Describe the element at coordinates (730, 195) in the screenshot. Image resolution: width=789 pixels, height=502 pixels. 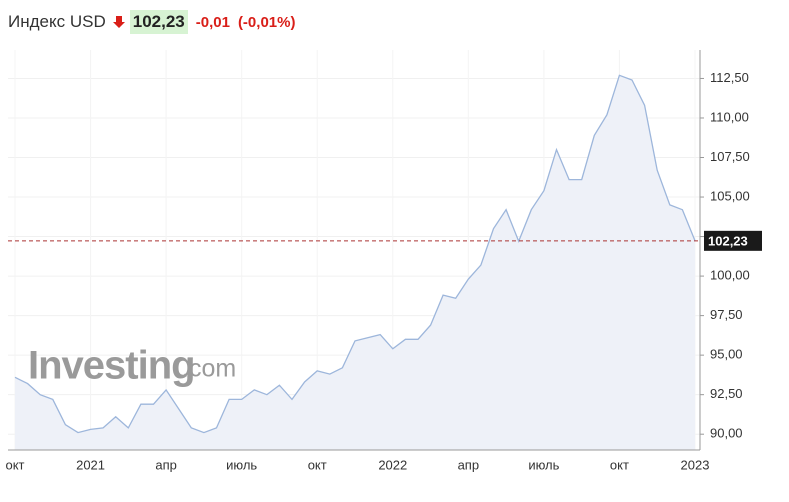
I see `y-tick-label: 105,00` at that location.